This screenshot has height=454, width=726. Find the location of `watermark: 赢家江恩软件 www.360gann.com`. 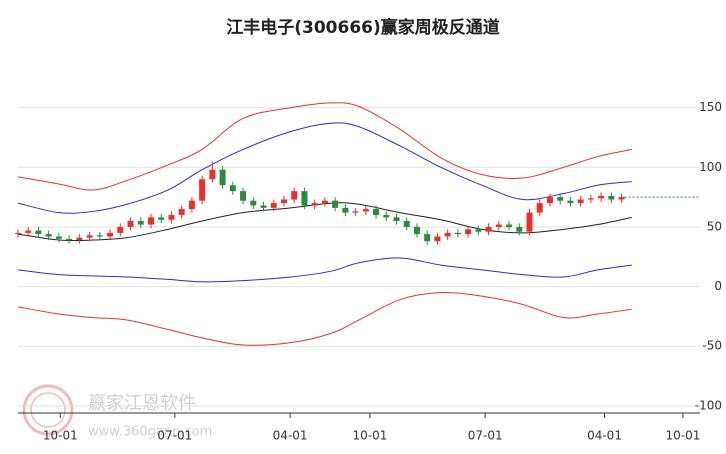

watermark: 赢家江恩软件 www.360gann.com is located at coordinates (117, 412).